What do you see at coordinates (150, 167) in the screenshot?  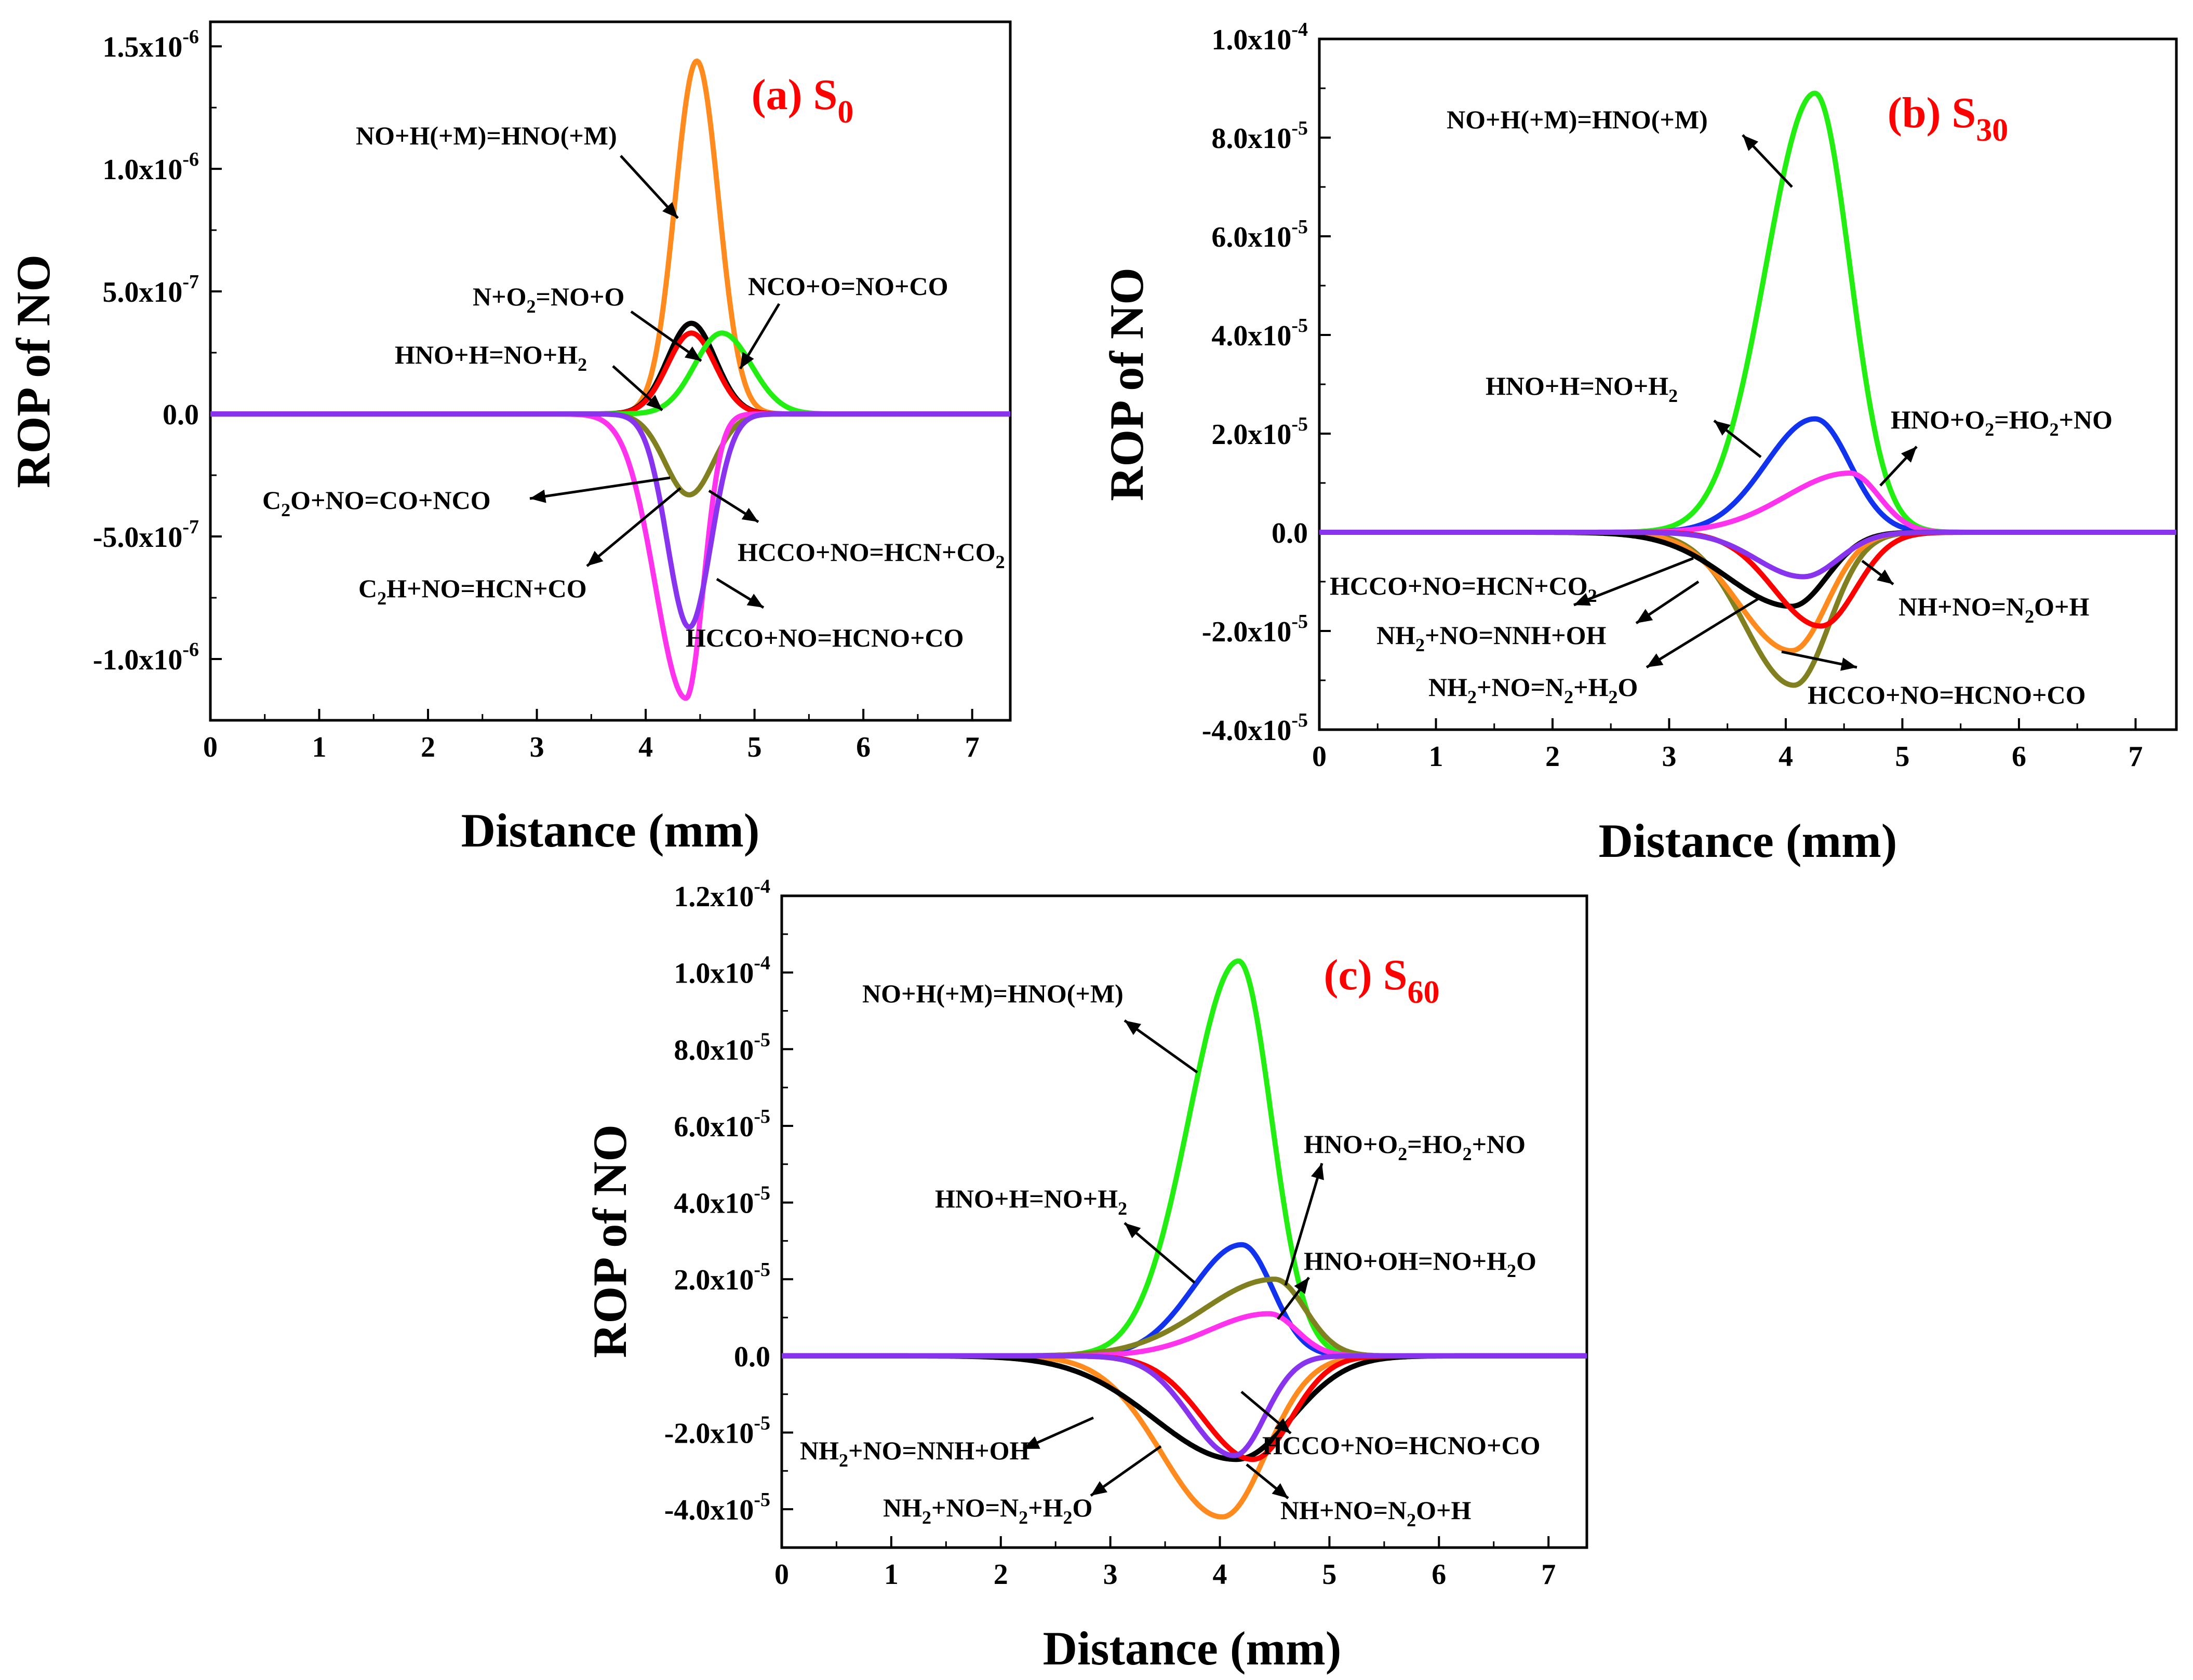 I see `y-tick-label: 1.0x10⁻⁶` at bounding box center [150, 167].